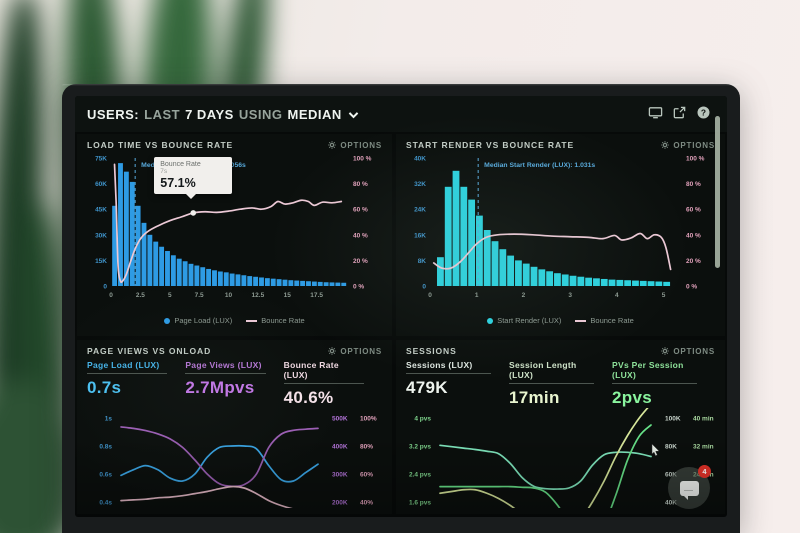 The height and width of the screenshot is (533, 800). What do you see at coordinates (457, 384) in the screenshot?
I see `metric-sessions: Sessions (LUX) 479K` at bounding box center [457, 384].